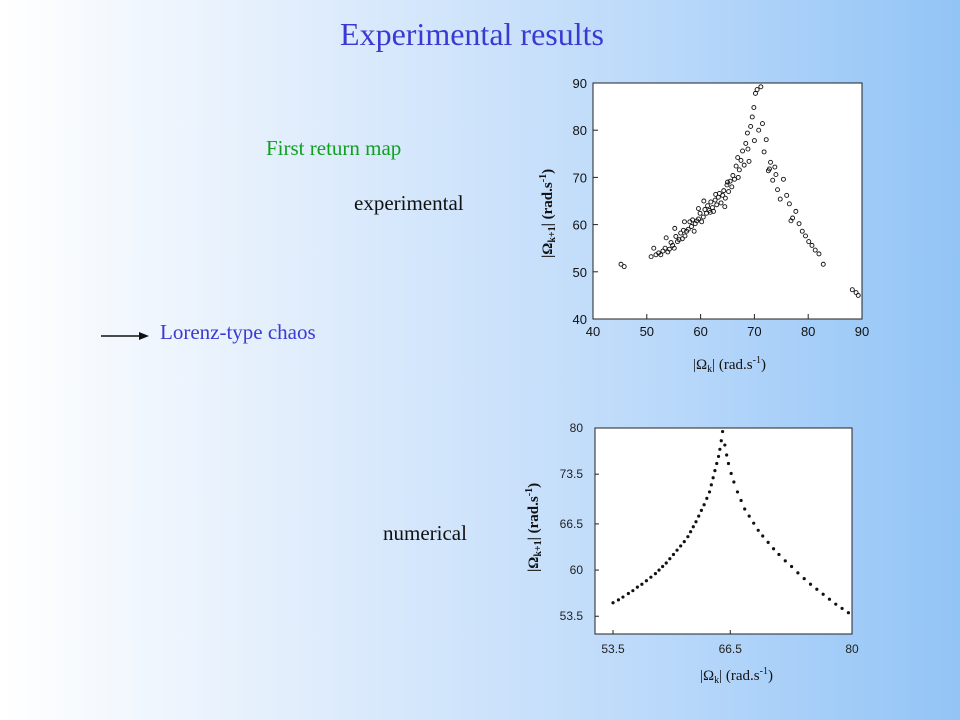 The width and height of the screenshot is (960, 720). Describe the element at coordinates (572, 474) in the screenshot. I see `y-tick-label: 73.5` at that location.